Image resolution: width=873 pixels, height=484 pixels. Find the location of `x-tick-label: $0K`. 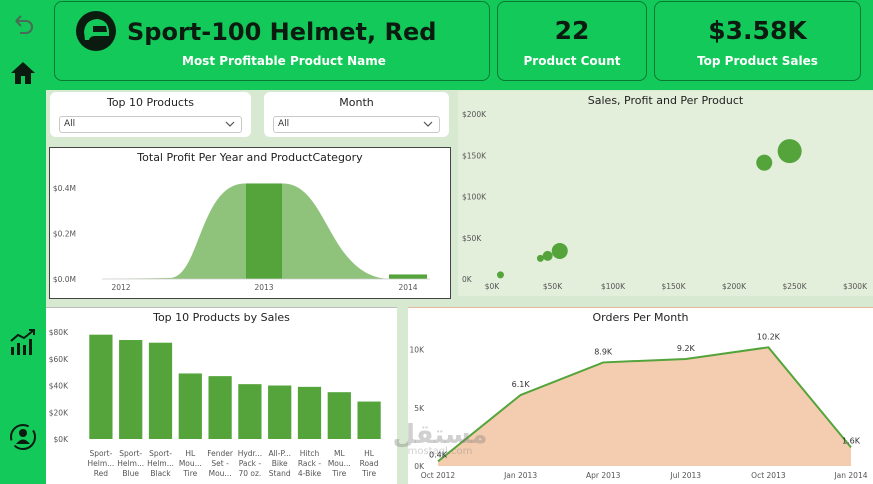

x-tick-label: $0K is located at coordinates (493, 286).